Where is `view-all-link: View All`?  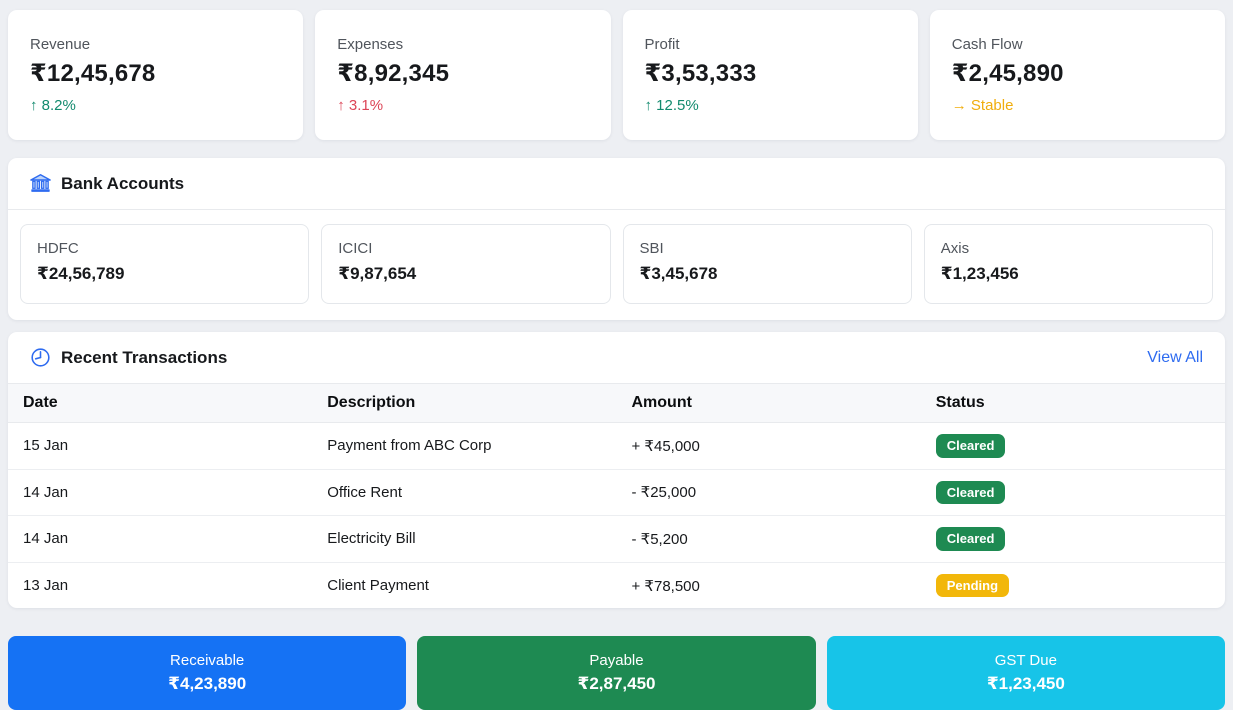 view-all-link: View All is located at coordinates (1175, 357).